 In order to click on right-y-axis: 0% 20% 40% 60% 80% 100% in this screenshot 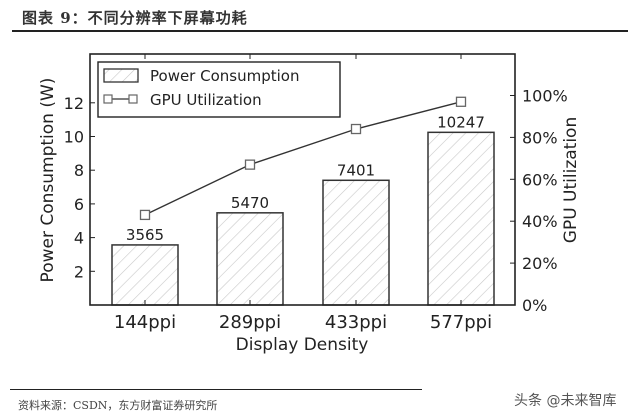, I will do `click(539, 201)`.